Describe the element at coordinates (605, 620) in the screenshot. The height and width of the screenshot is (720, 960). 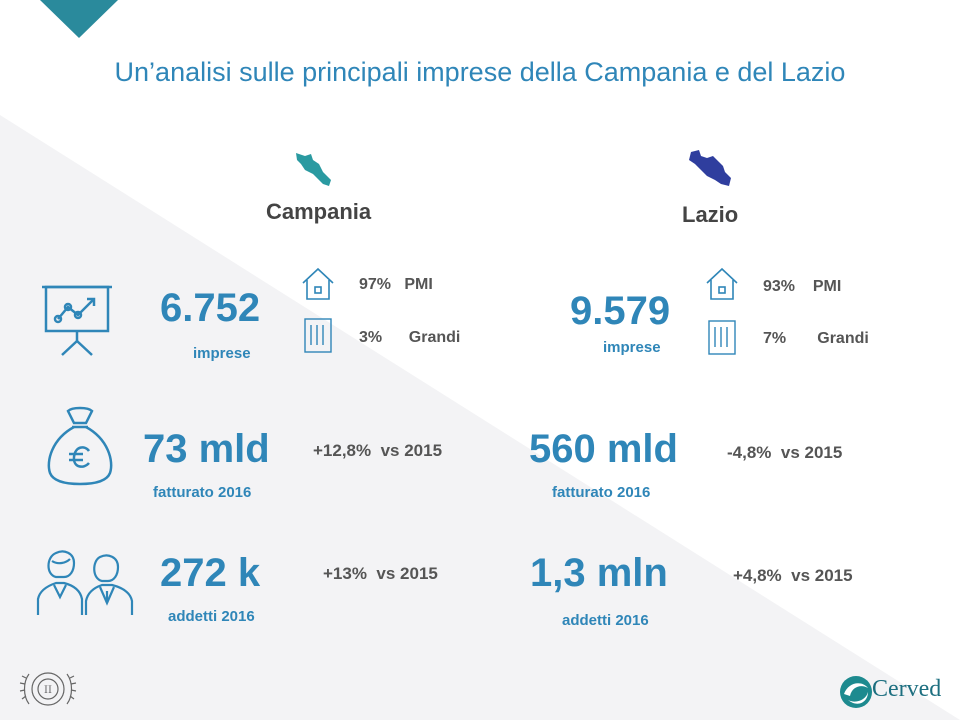
I see `lazio-addetti-label: addetti 2016` at that location.